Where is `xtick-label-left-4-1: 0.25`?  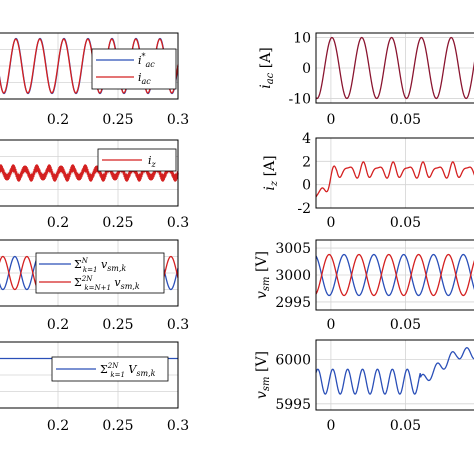
xtick-label-left-4-1: 0.25 is located at coordinates (117, 426).